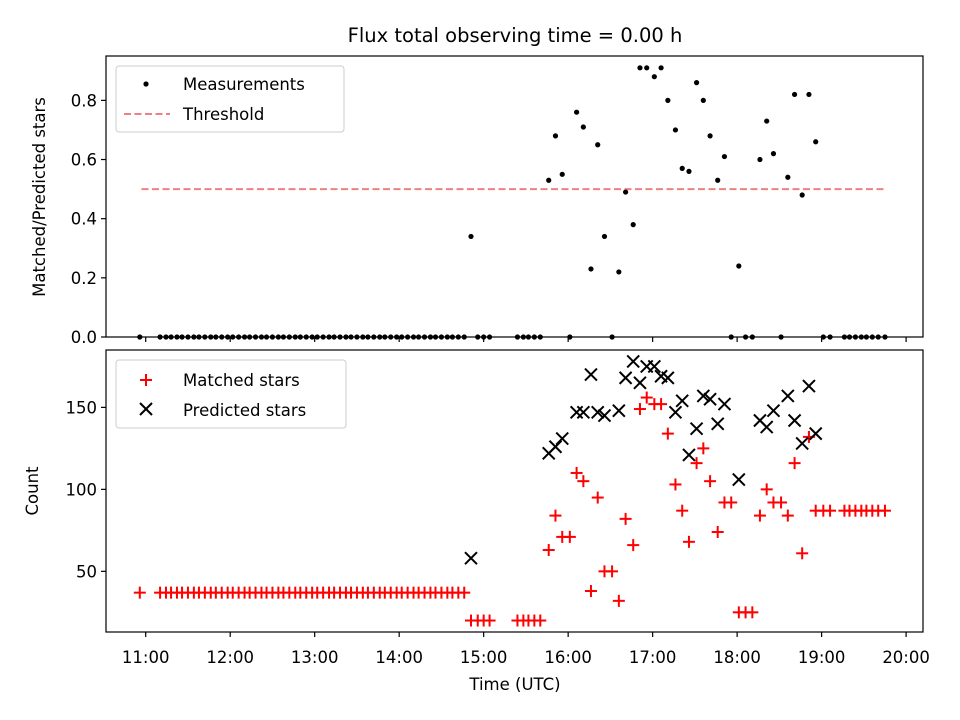 The width and height of the screenshot is (960, 720). Describe the element at coordinates (484, 657) in the screenshot. I see `bottom-x-tick-label: 15:00` at that location.